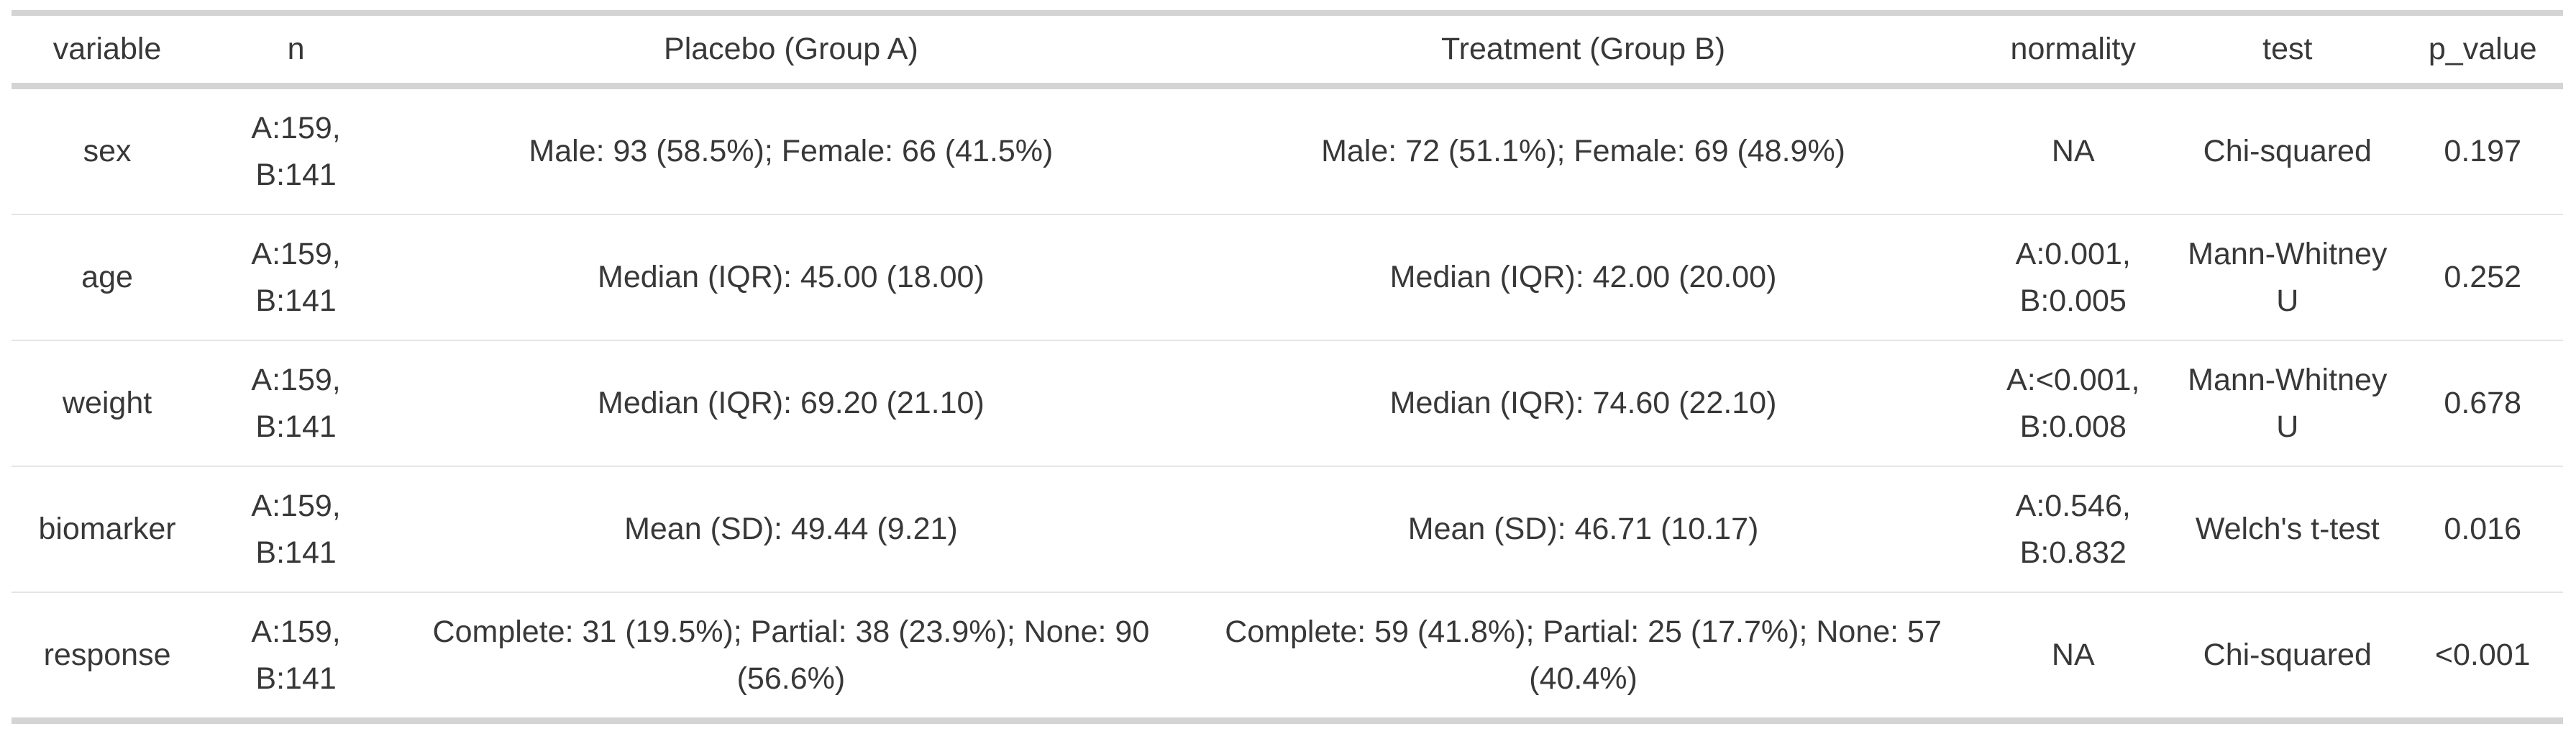 Image resolution: width=2576 pixels, height=734 pixels. I want to click on cell-p_value: <0.001, so click(2482, 656).